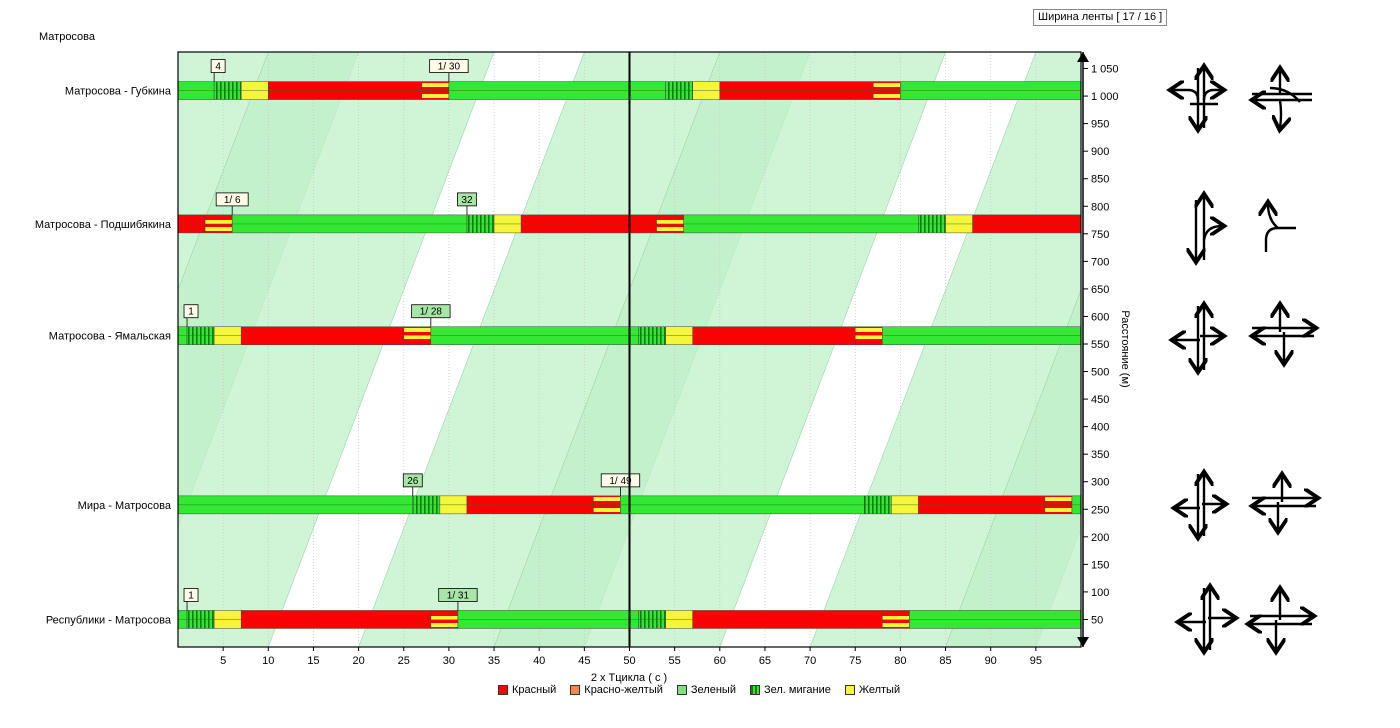 This screenshot has width=1400, height=728. Describe the element at coordinates (118, 92) in the screenshot. I see `intersection-name: Матросова - Губкина` at that location.